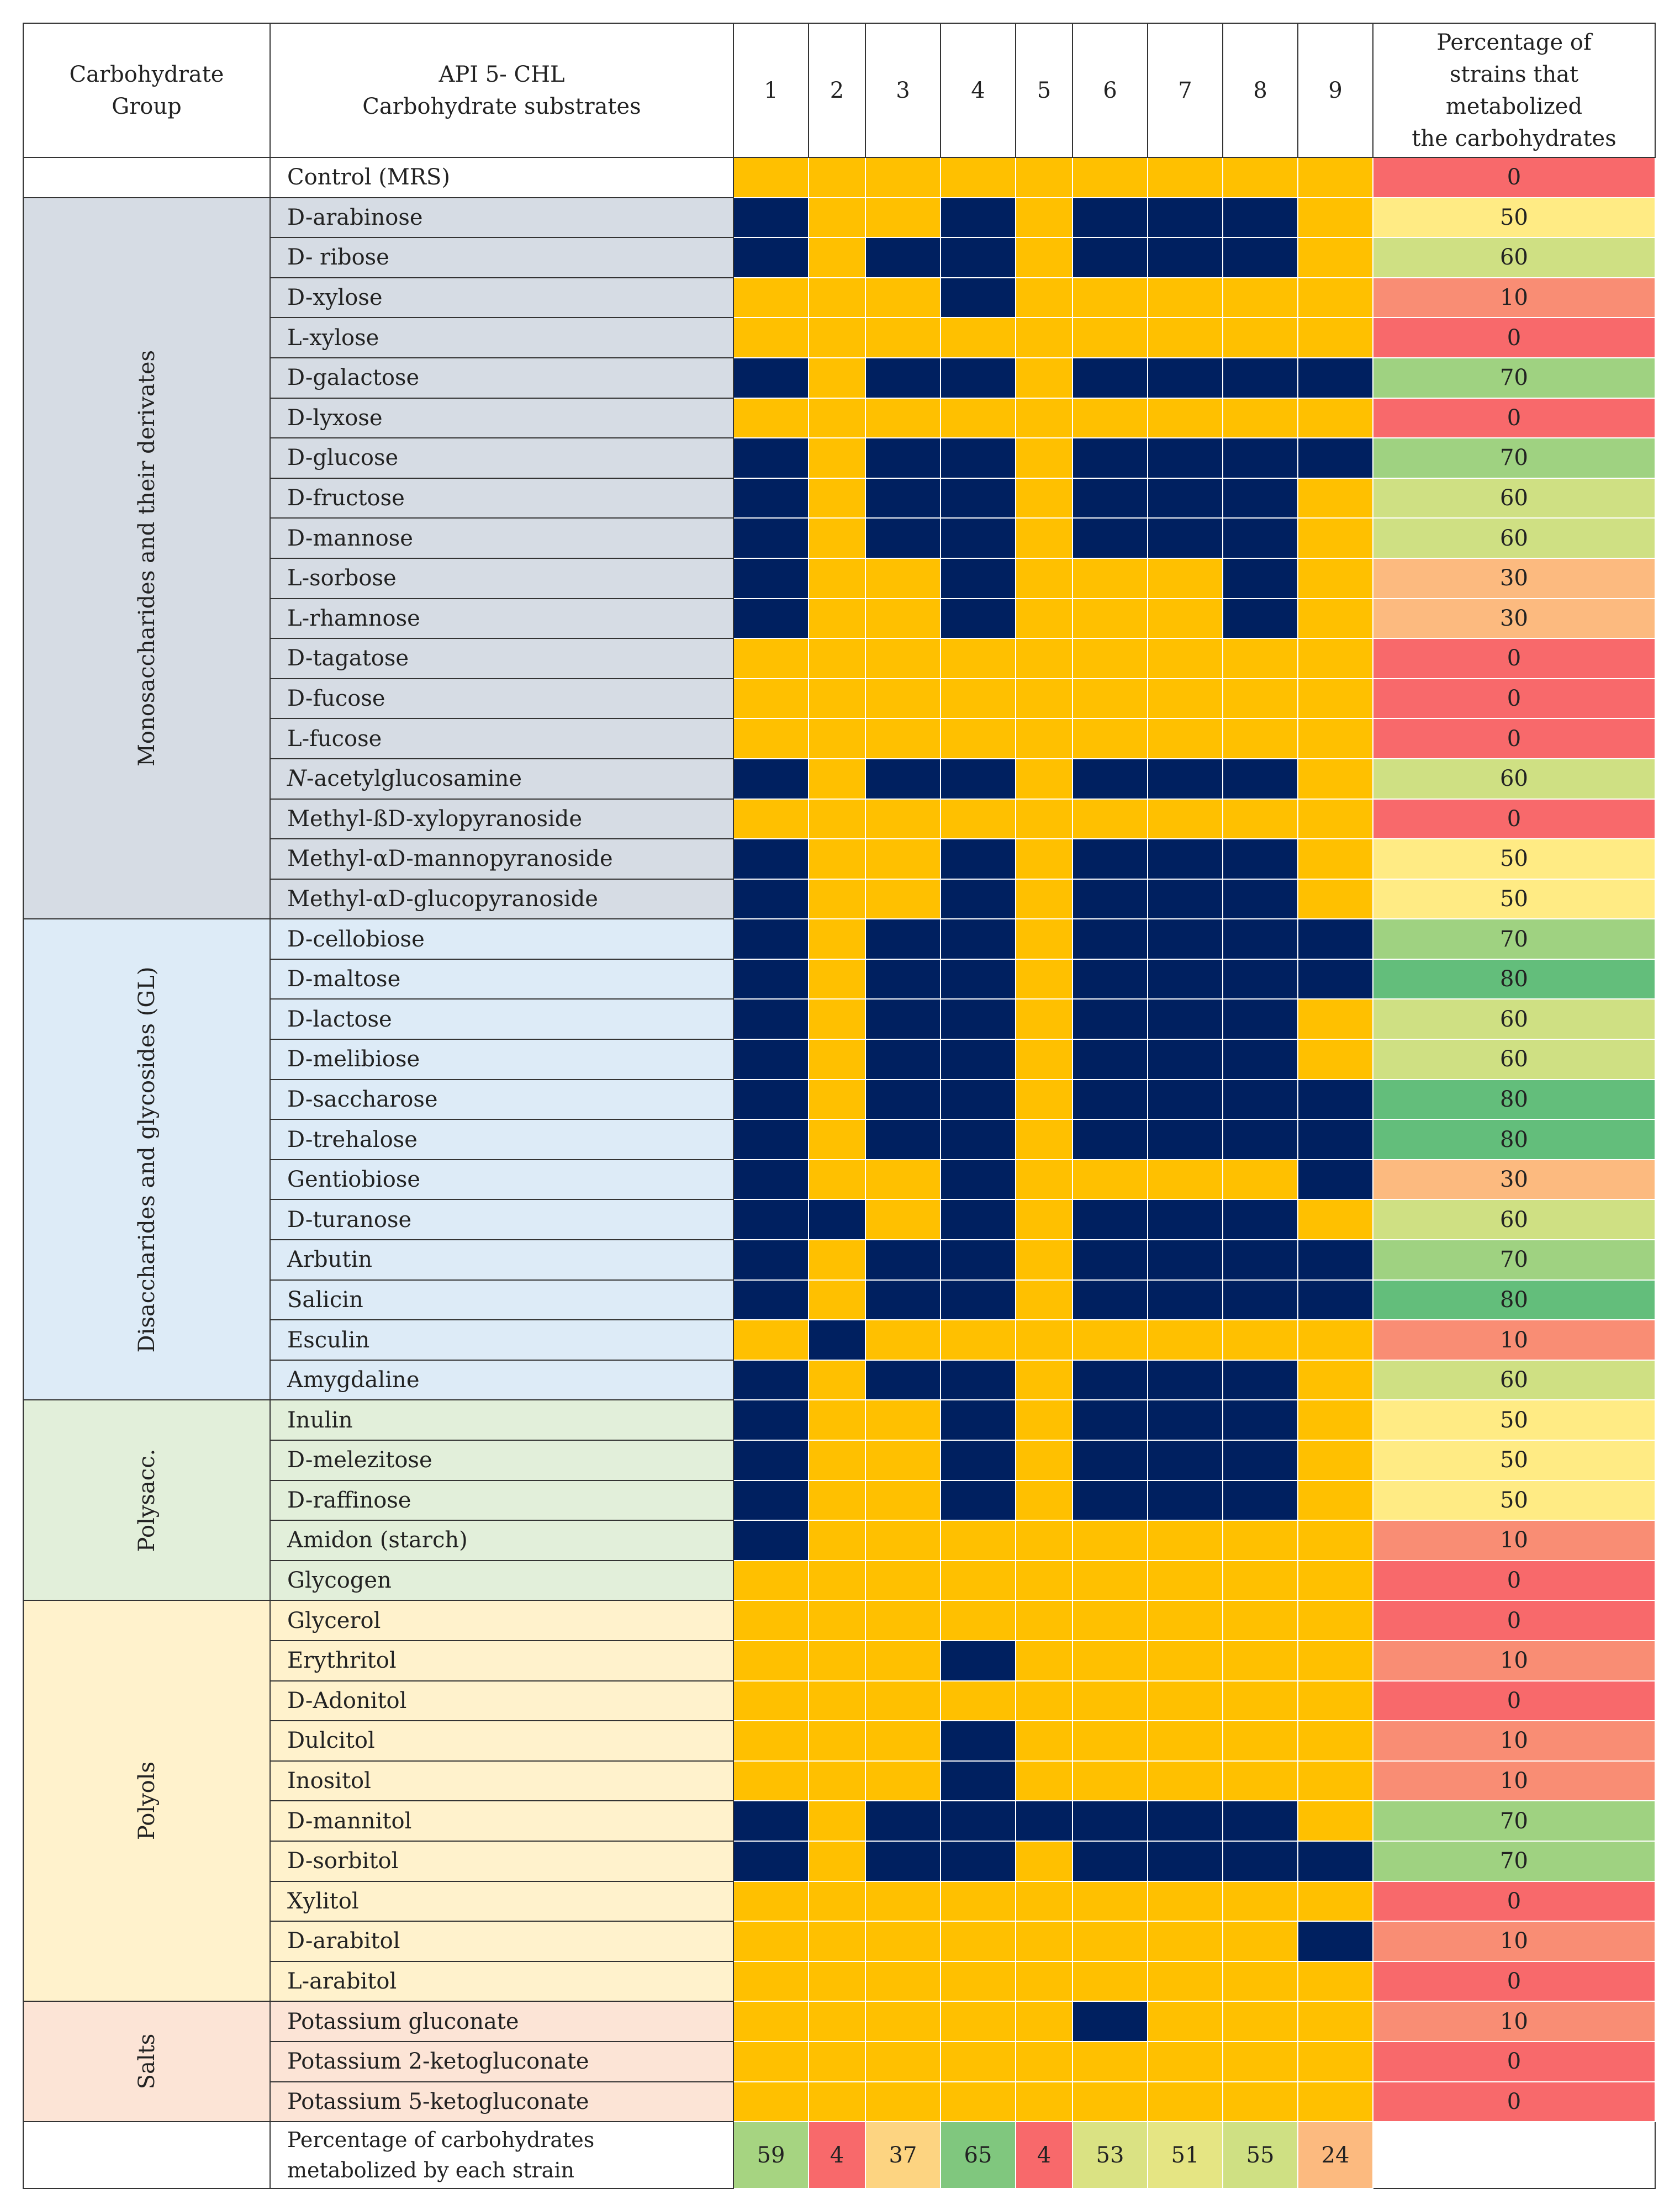 This screenshot has width=1680, height=2205. Describe the element at coordinates (1335, 2155) in the screenshot. I see `footer-strain-percentage: 24` at that location.